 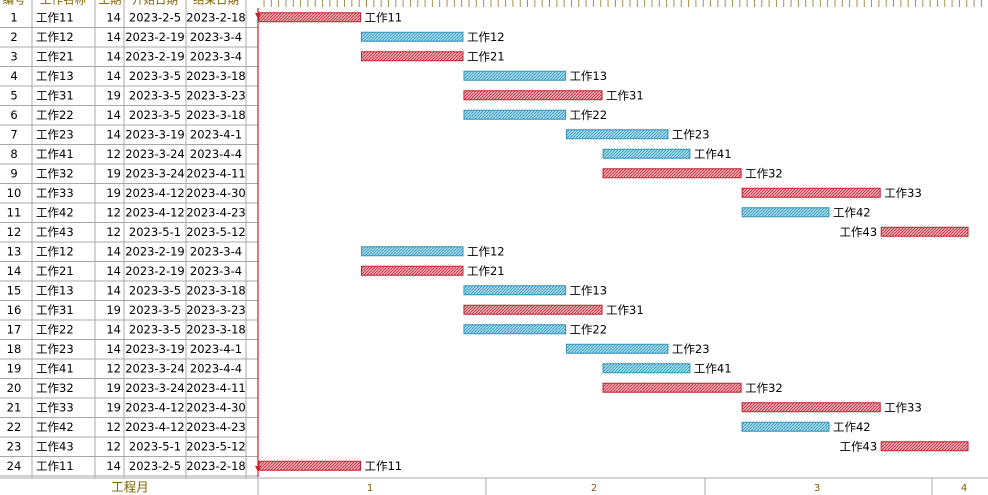 What do you see at coordinates (63, 3) in the screenshot?
I see `column-header: 工作名称` at bounding box center [63, 3].